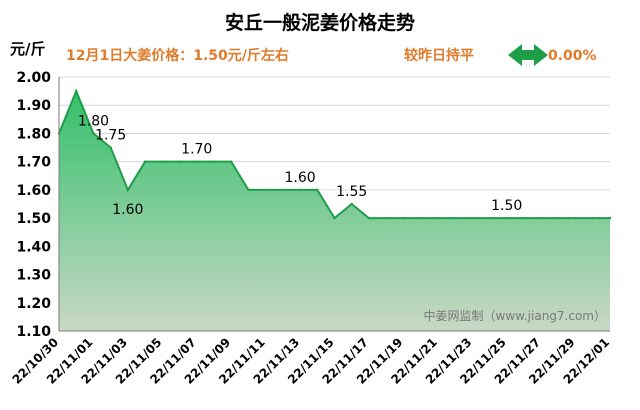 The image size is (640, 410). I want to click on change-text: 较昨日持平, so click(439, 55).